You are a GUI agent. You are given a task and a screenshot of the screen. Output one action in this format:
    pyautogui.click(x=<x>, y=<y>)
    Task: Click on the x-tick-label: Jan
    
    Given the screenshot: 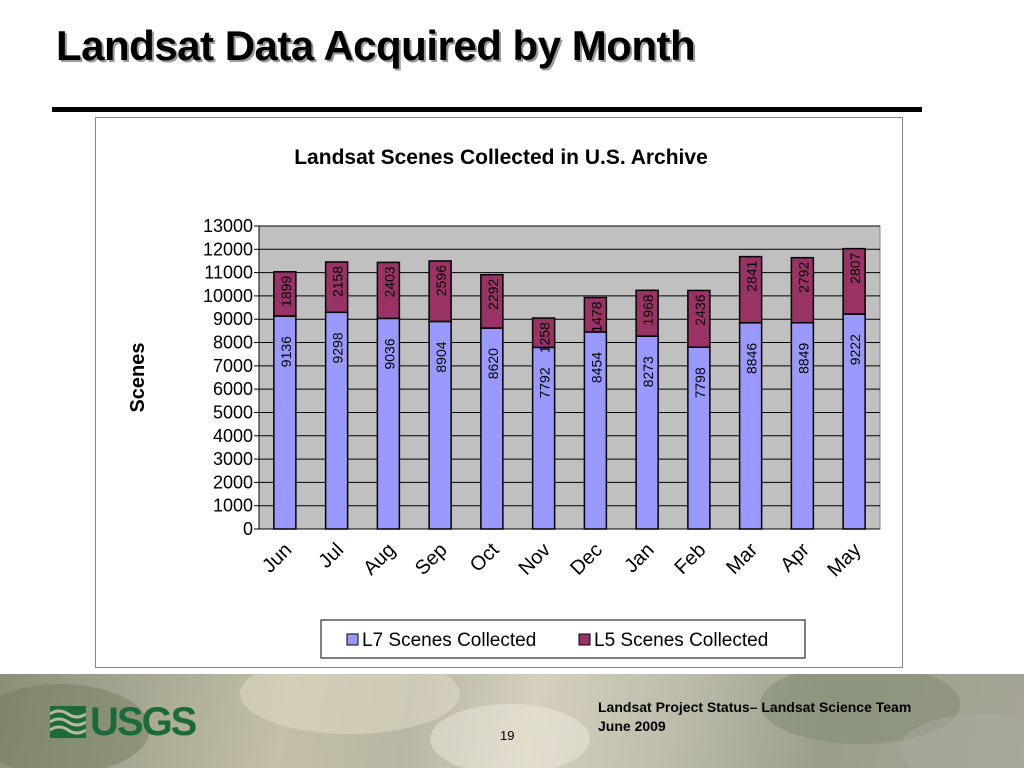 What is the action you would take?
    pyautogui.click(x=639, y=558)
    